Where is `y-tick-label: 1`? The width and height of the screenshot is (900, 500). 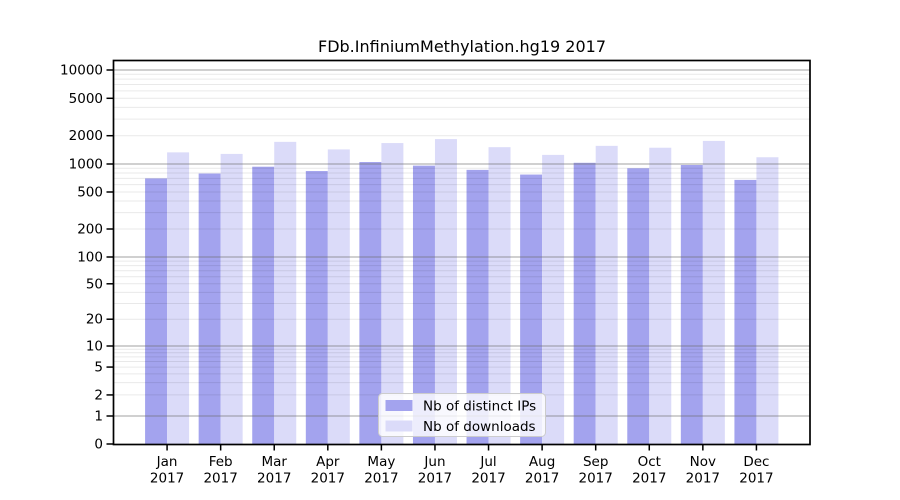
y-tick-label: 1 is located at coordinates (98, 417).